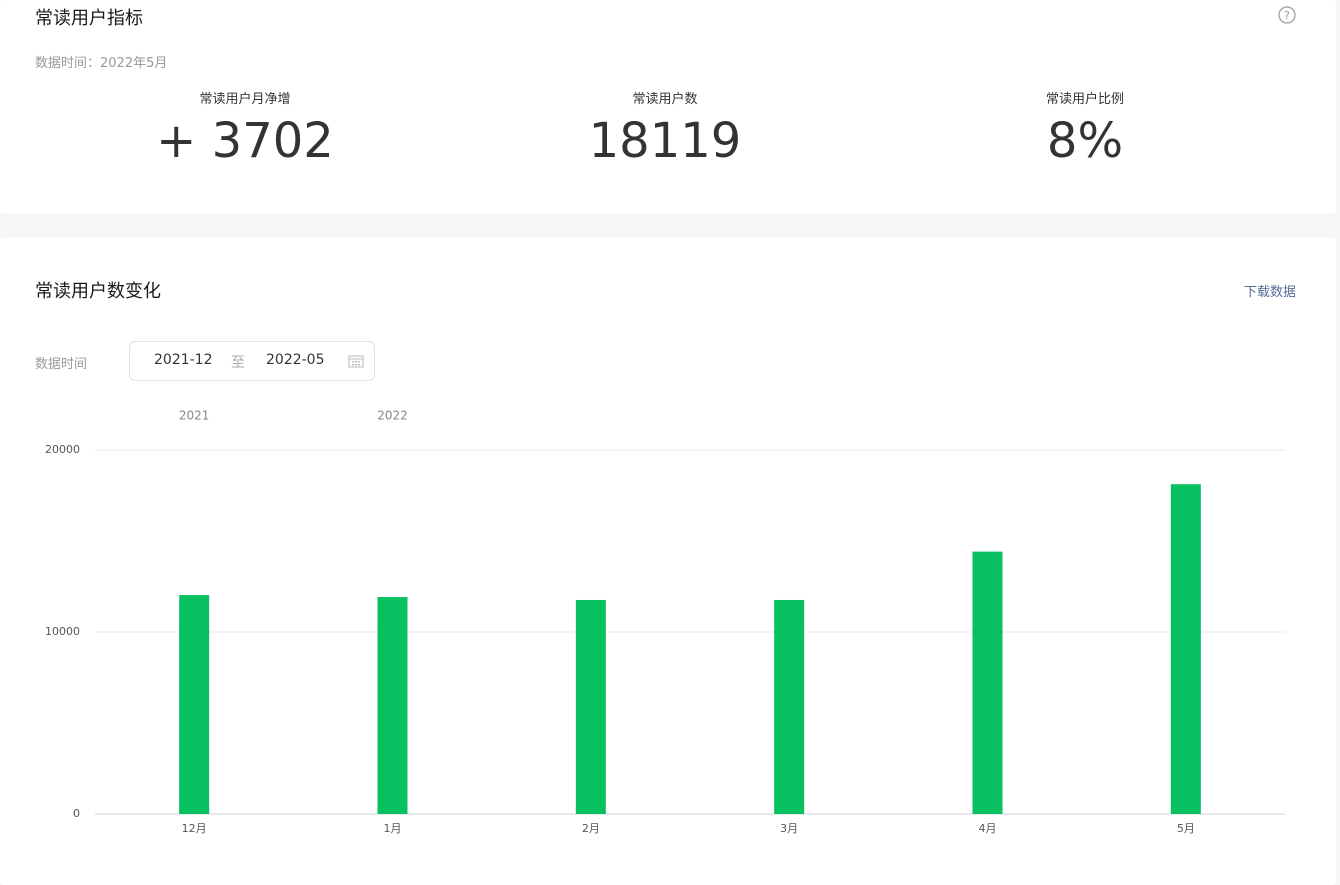 Image resolution: width=1340 pixels, height=885 pixels. Describe the element at coordinates (665, 141) in the screenshot. I see `metric-value: 18119` at that location.